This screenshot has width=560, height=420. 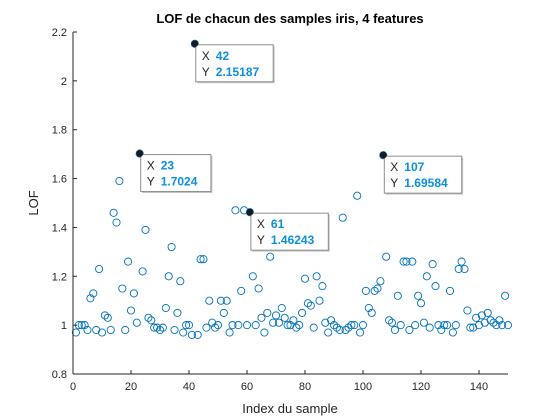 I want to click on y-axis-label: LOF, so click(x=33, y=202).